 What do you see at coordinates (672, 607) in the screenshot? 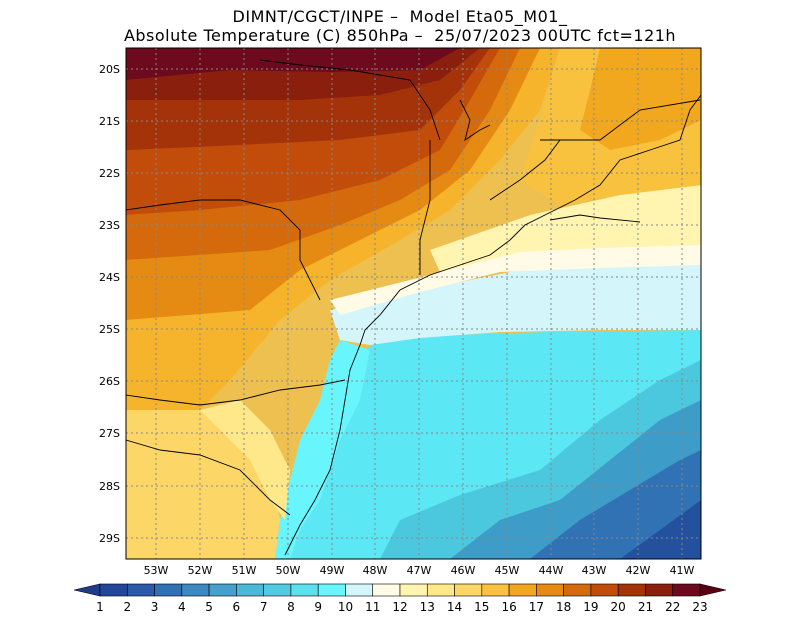
I see `colorbar-label: 22` at bounding box center [672, 607].